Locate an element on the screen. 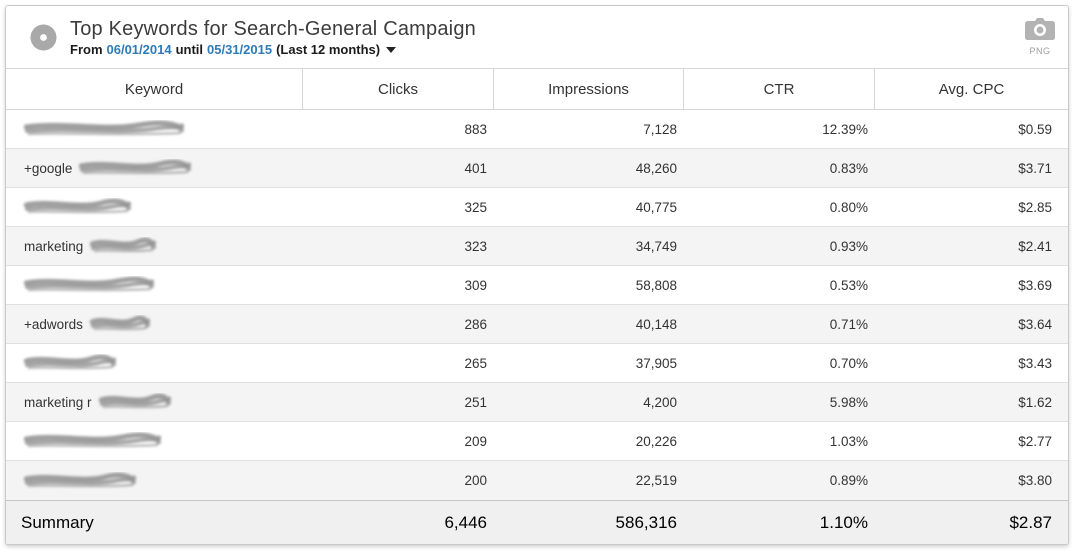  page-title: Top Keywords for Search-General Campaign is located at coordinates (273, 29).